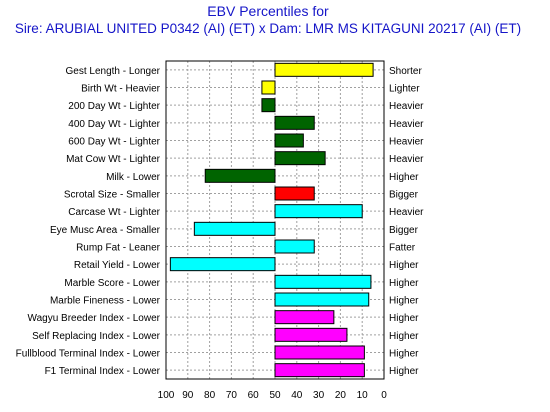  What do you see at coordinates (114, 124) in the screenshot?
I see `row-left-label: 400 Day Wt - Lighter` at bounding box center [114, 124].